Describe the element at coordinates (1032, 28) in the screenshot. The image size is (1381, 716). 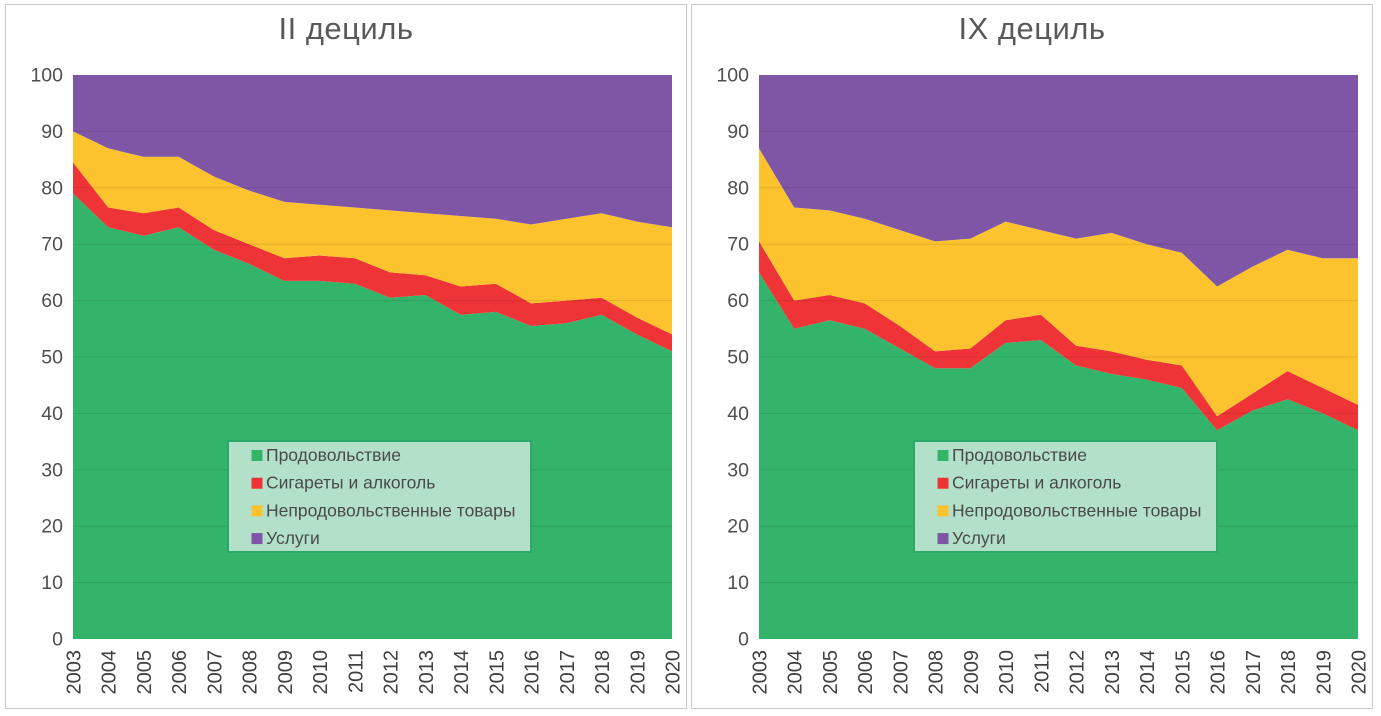
I see `chart-title: IX дециль` at that location.